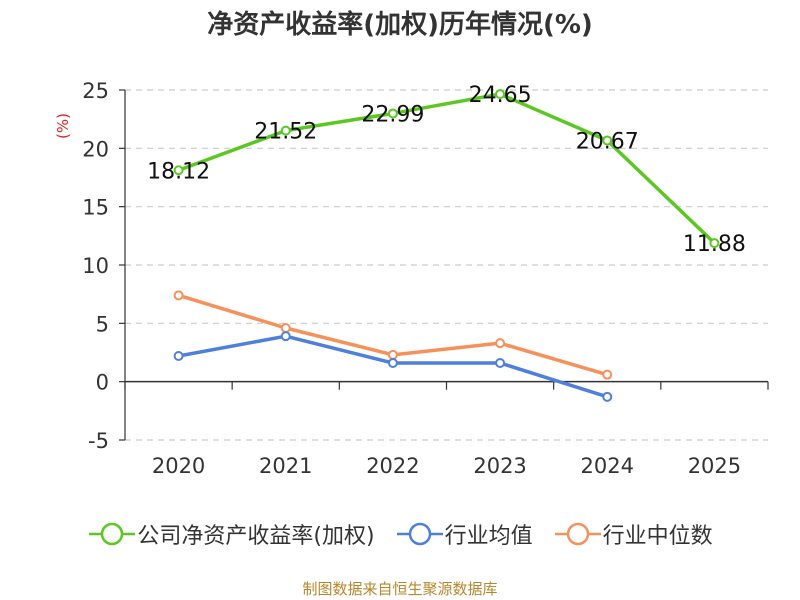  I want to click on legend-label: 公司净资产收益率(加权), so click(256, 536).